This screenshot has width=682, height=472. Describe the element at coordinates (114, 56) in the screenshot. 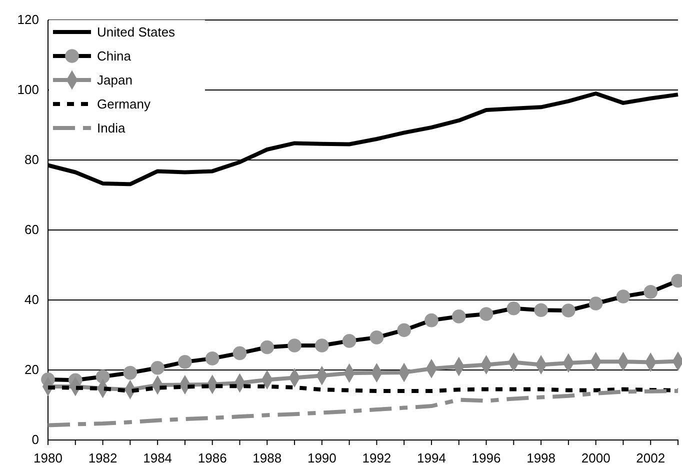

I see `legend-label: China` at that location.